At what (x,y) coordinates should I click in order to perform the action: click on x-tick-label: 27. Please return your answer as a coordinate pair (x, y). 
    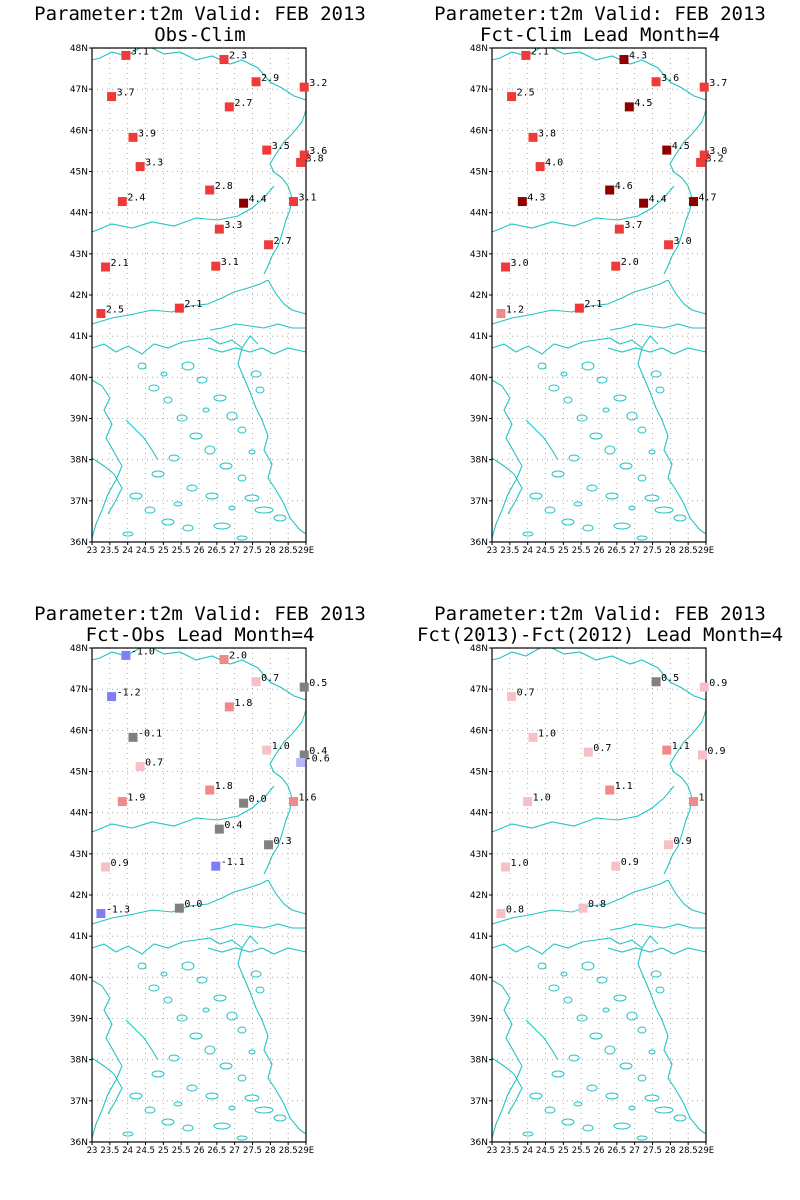
    Looking at the image, I should click on (634, 1151).